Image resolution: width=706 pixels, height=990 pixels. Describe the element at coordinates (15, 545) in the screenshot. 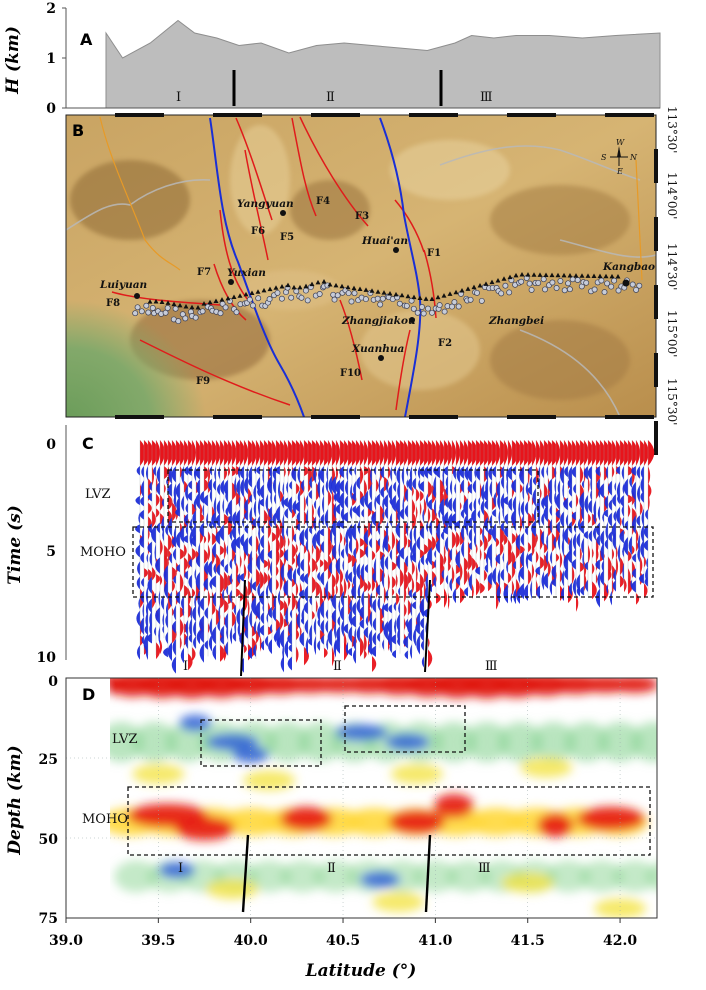

I see `panel-c-ylabel: Time (s)` at that location.